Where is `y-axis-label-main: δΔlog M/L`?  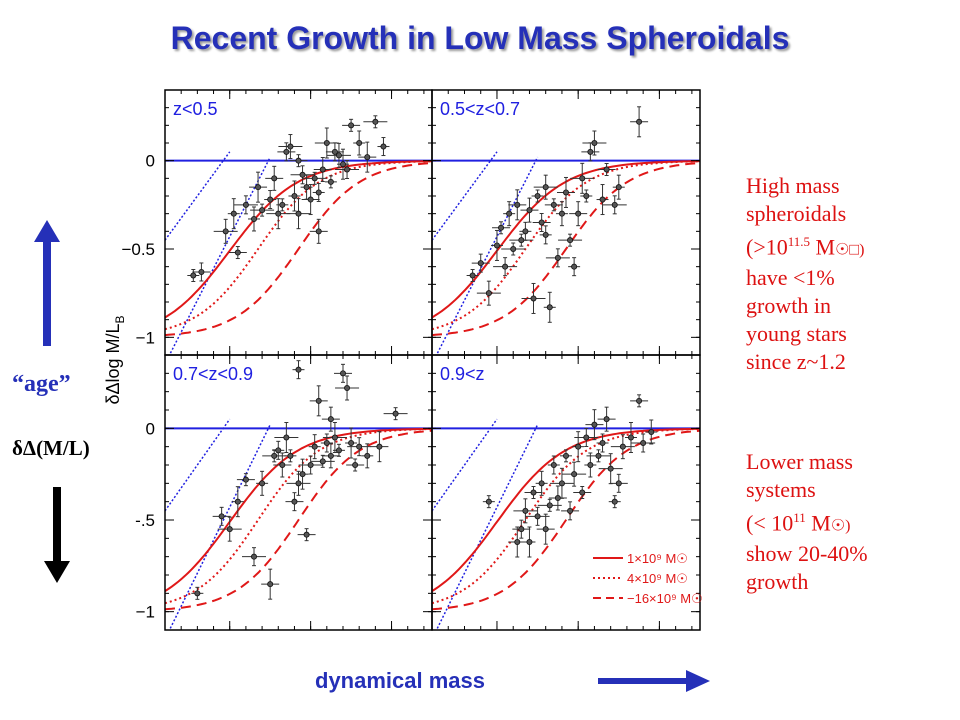
y-axis-label-main: δΔlog M/L is located at coordinates (113, 363).